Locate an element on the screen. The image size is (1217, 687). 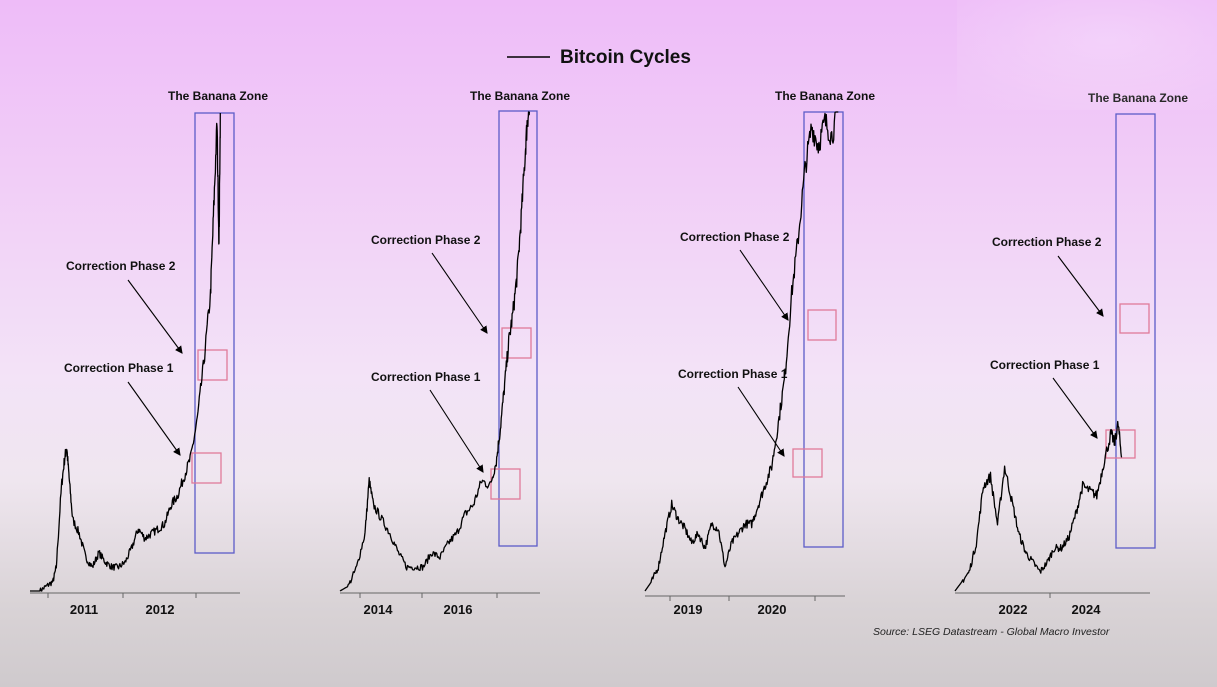
x-tick-label: 2020 is located at coordinates (772, 609).